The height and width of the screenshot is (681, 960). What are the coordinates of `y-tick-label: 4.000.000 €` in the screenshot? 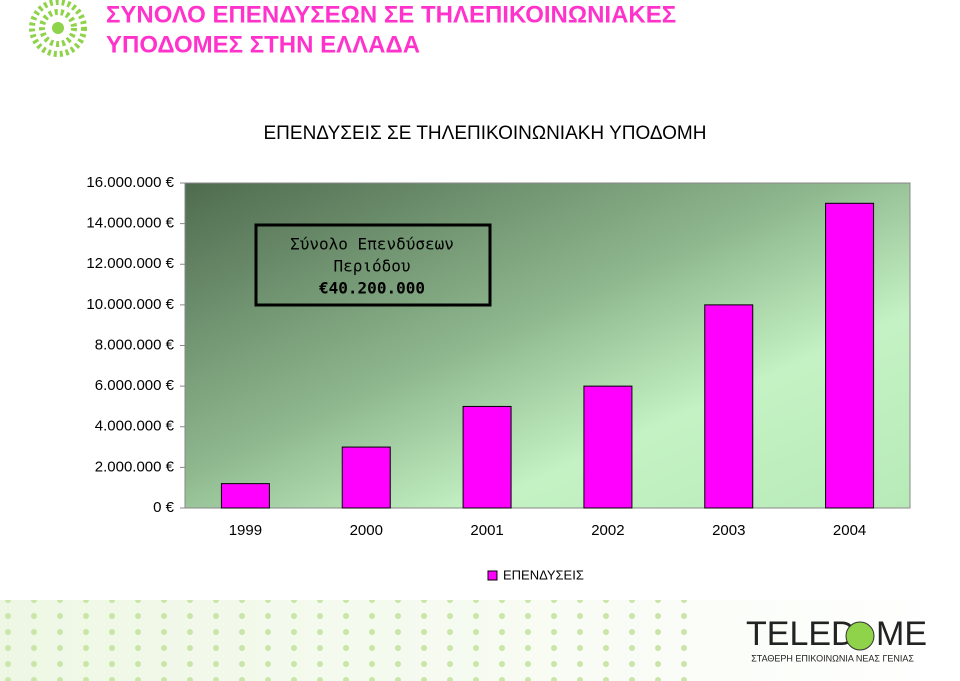 It's located at (135, 426).